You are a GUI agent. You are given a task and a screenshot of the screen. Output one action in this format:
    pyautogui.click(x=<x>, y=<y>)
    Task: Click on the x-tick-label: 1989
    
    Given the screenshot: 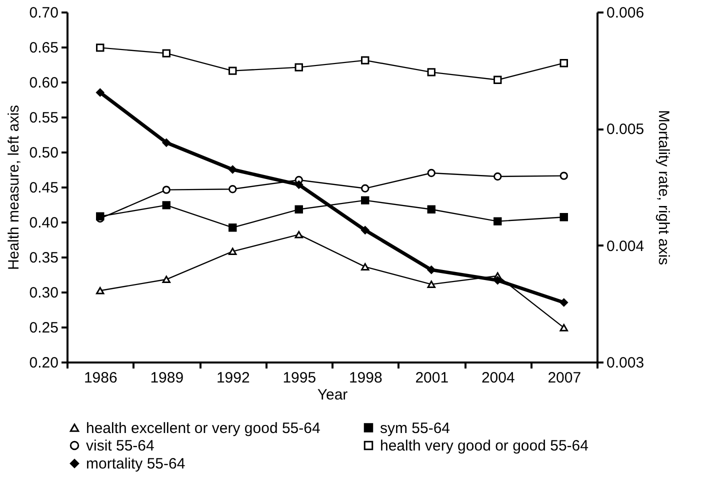 What is the action you would take?
    pyautogui.click(x=167, y=378)
    